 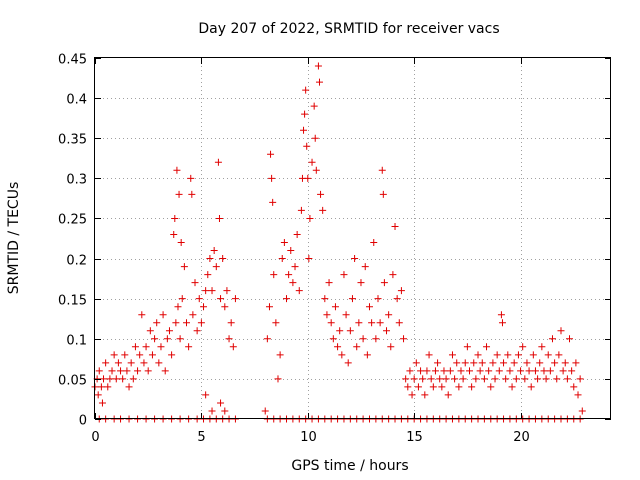 What do you see at coordinates (76, 100) in the screenshot?
I see `y-tick-label: 0.4` at bounding box center [76, 100].